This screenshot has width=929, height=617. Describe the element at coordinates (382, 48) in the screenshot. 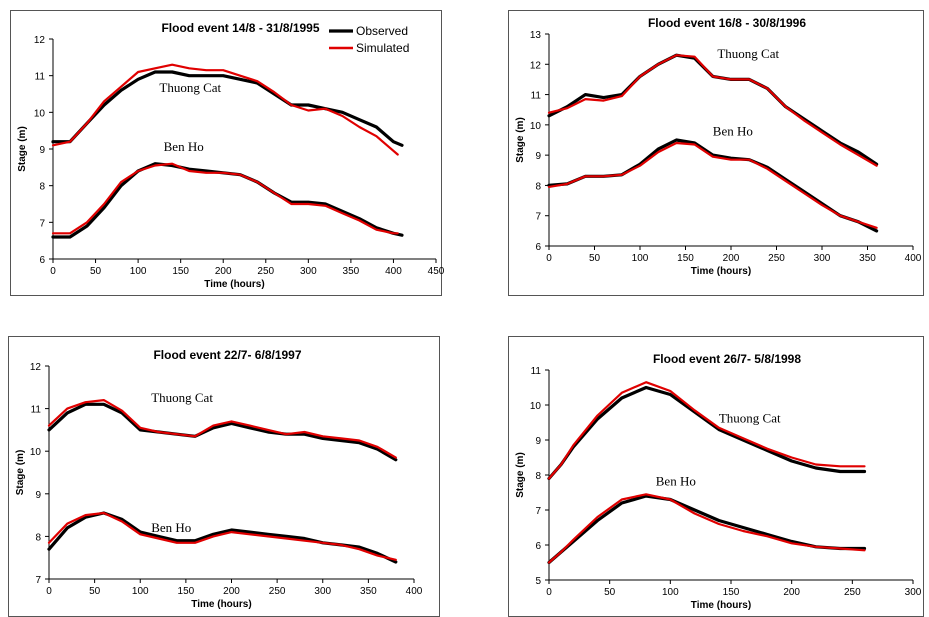

I see `legend-label: Simulated` at that location.